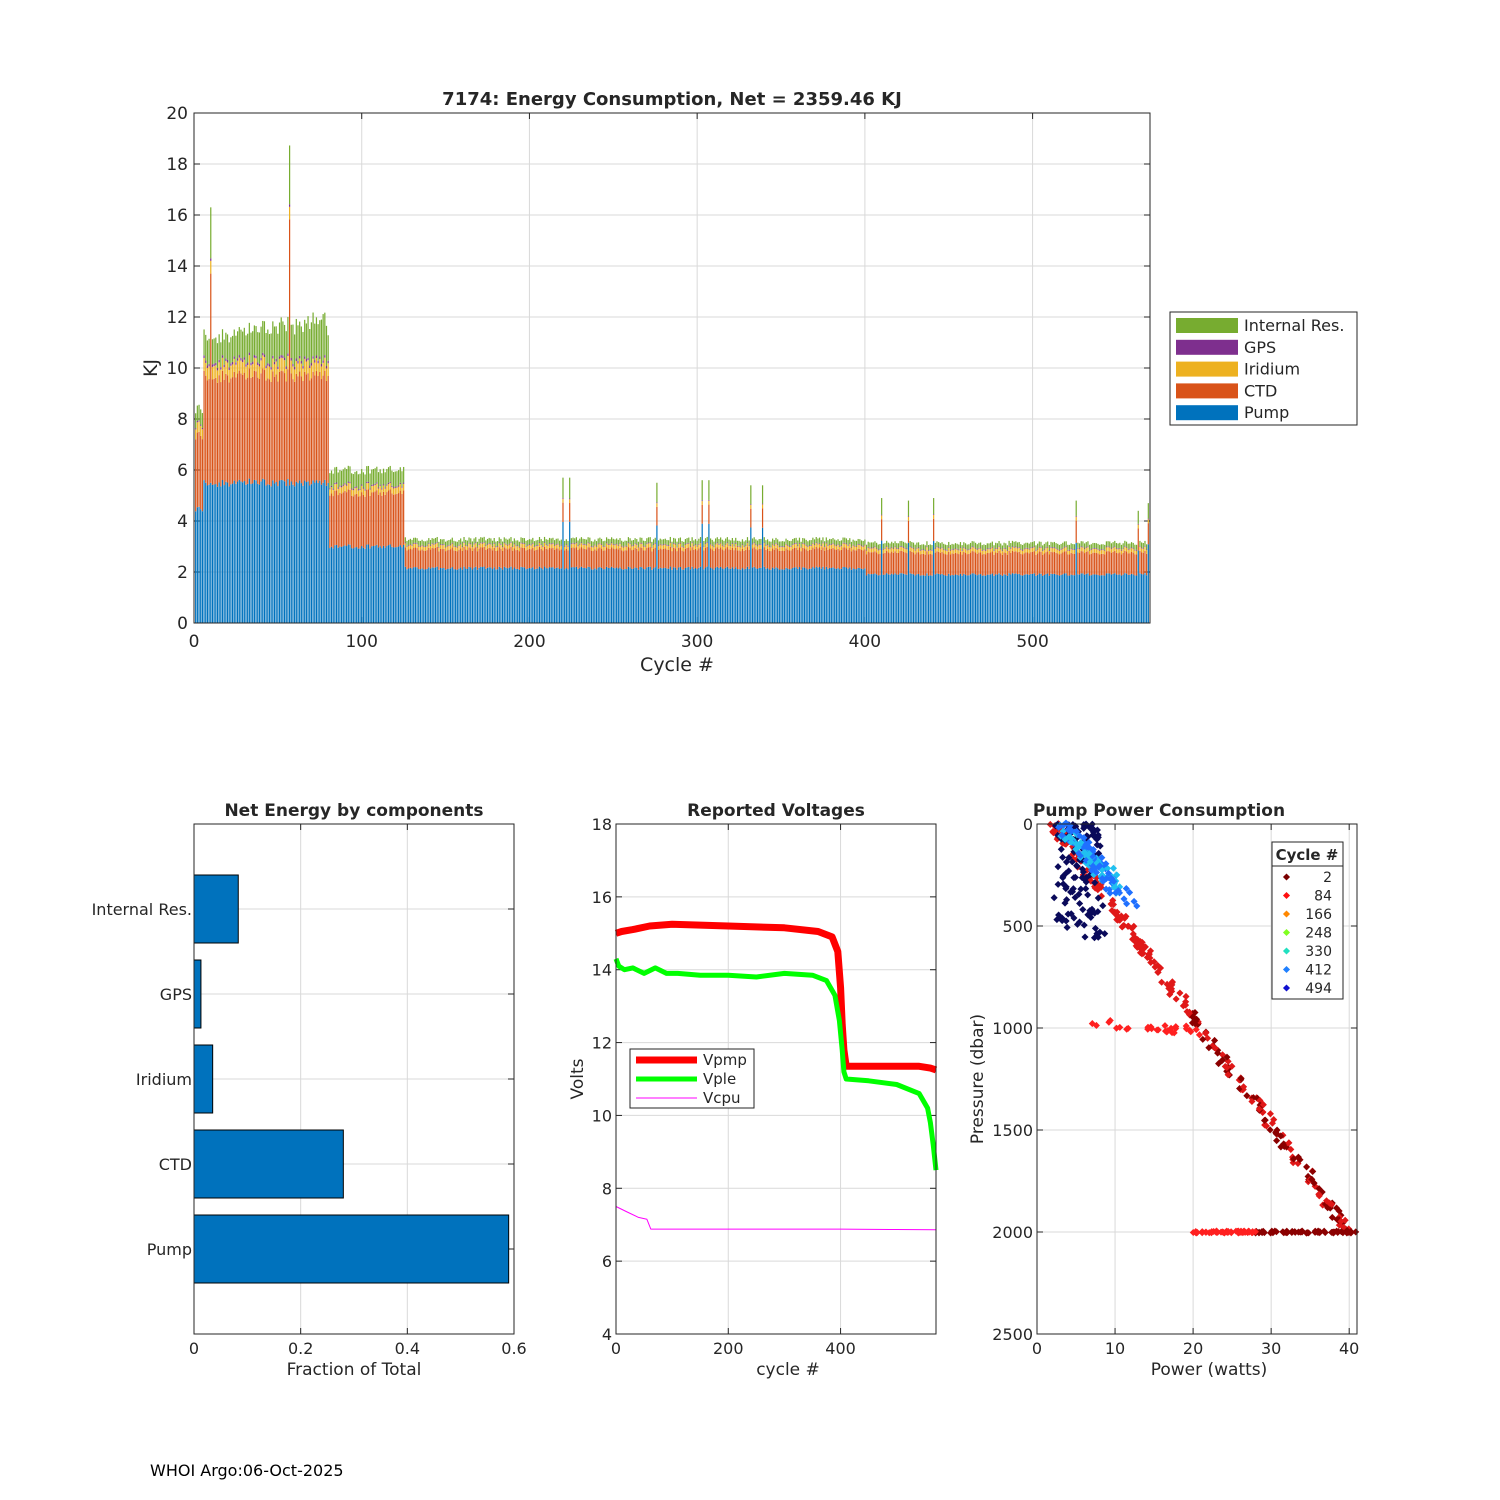 The height and width of the screenshot is (1500, 1500). What do you see at coordinates (529, 642) in the screenshot?
I see `x-tick-label: 200` at bounding box center [529, 642].